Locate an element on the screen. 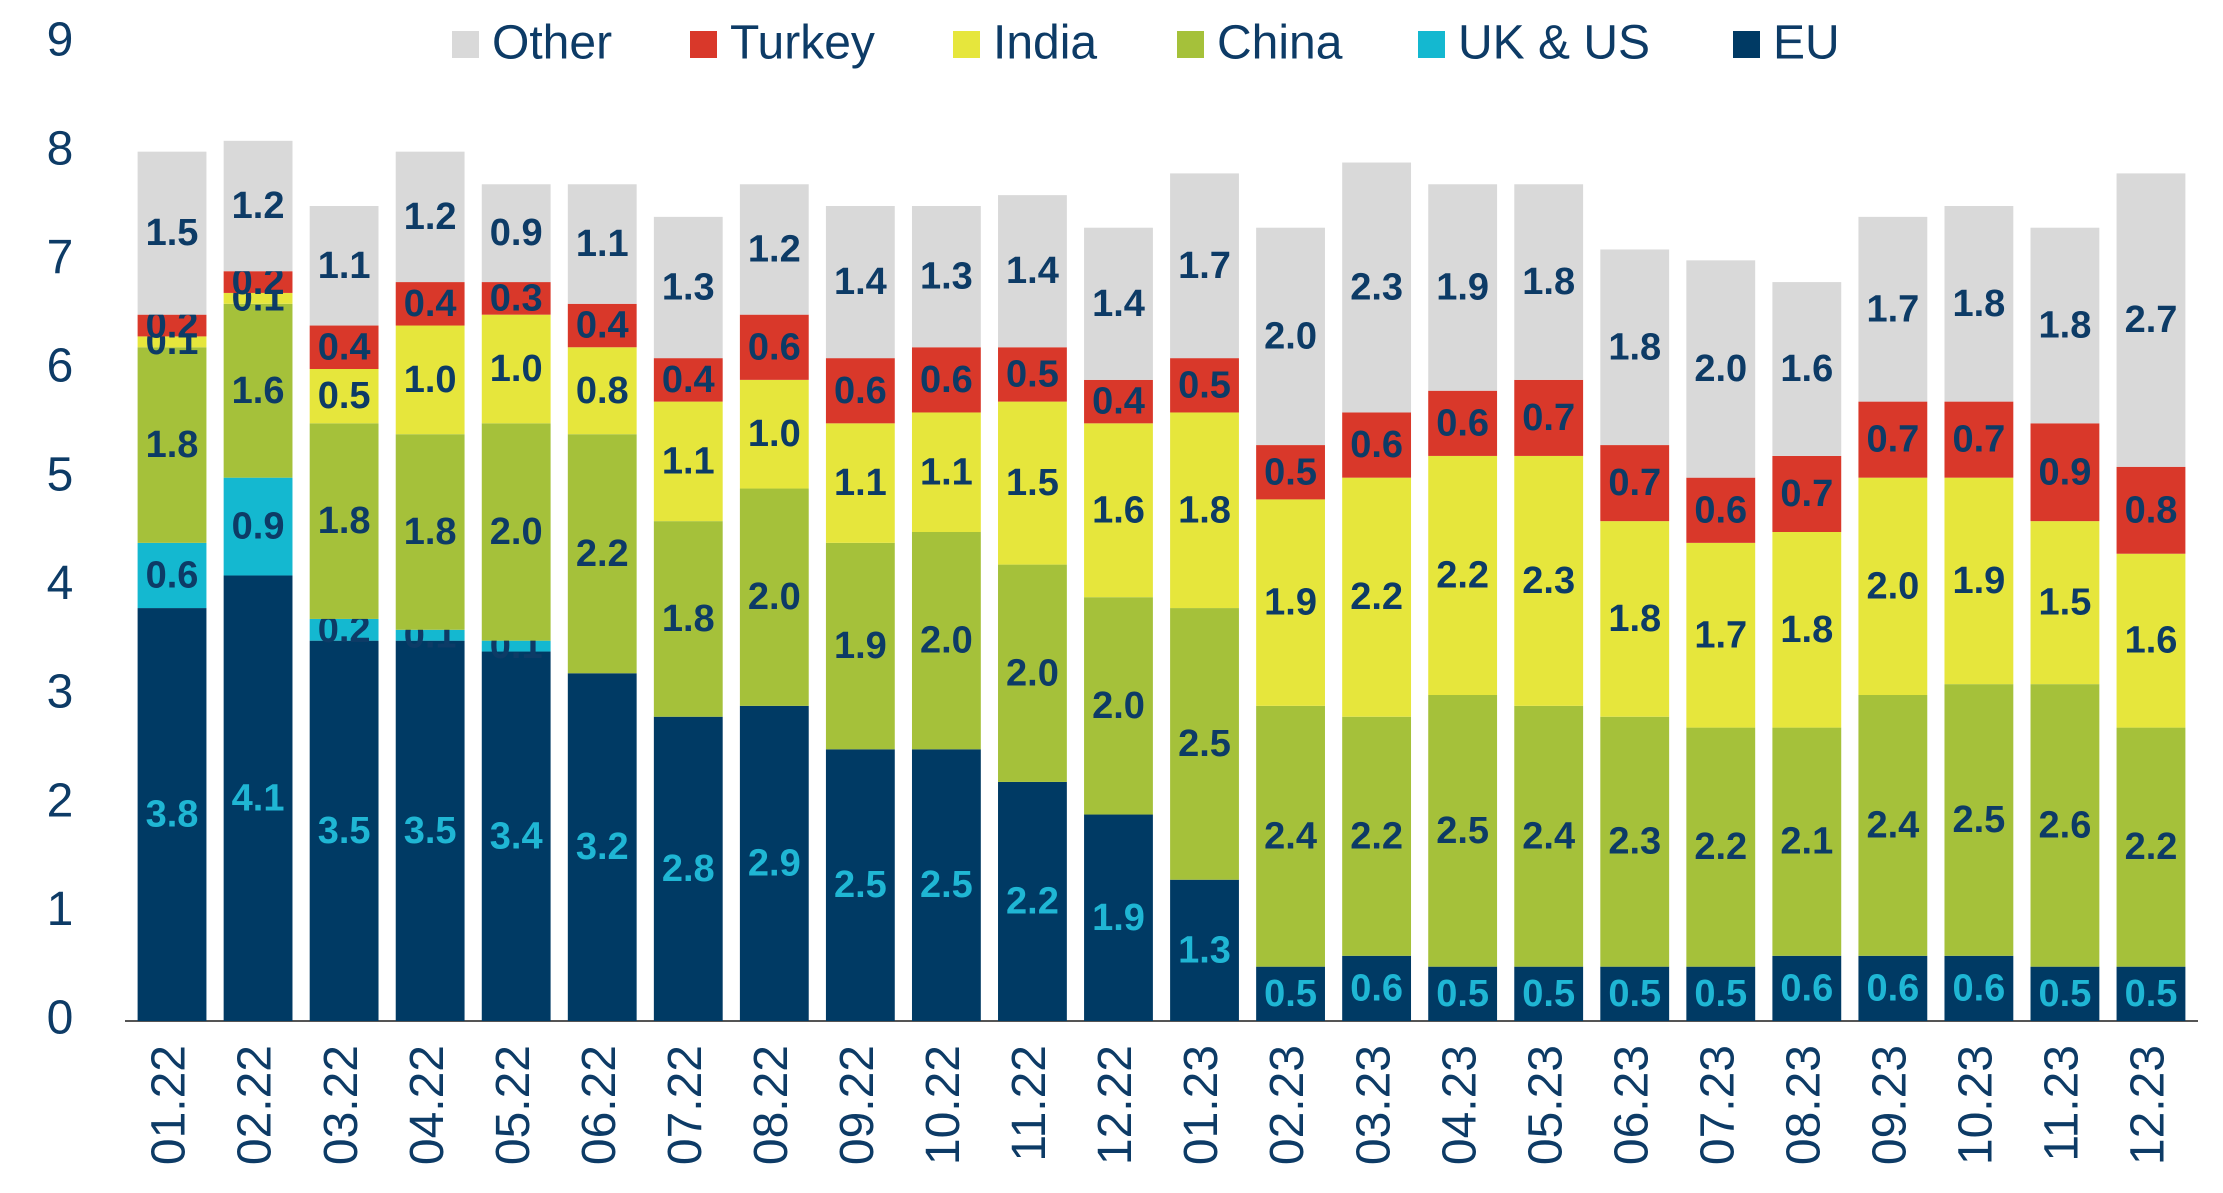  data-label: 3.2 is located at coordinates (602, 847).